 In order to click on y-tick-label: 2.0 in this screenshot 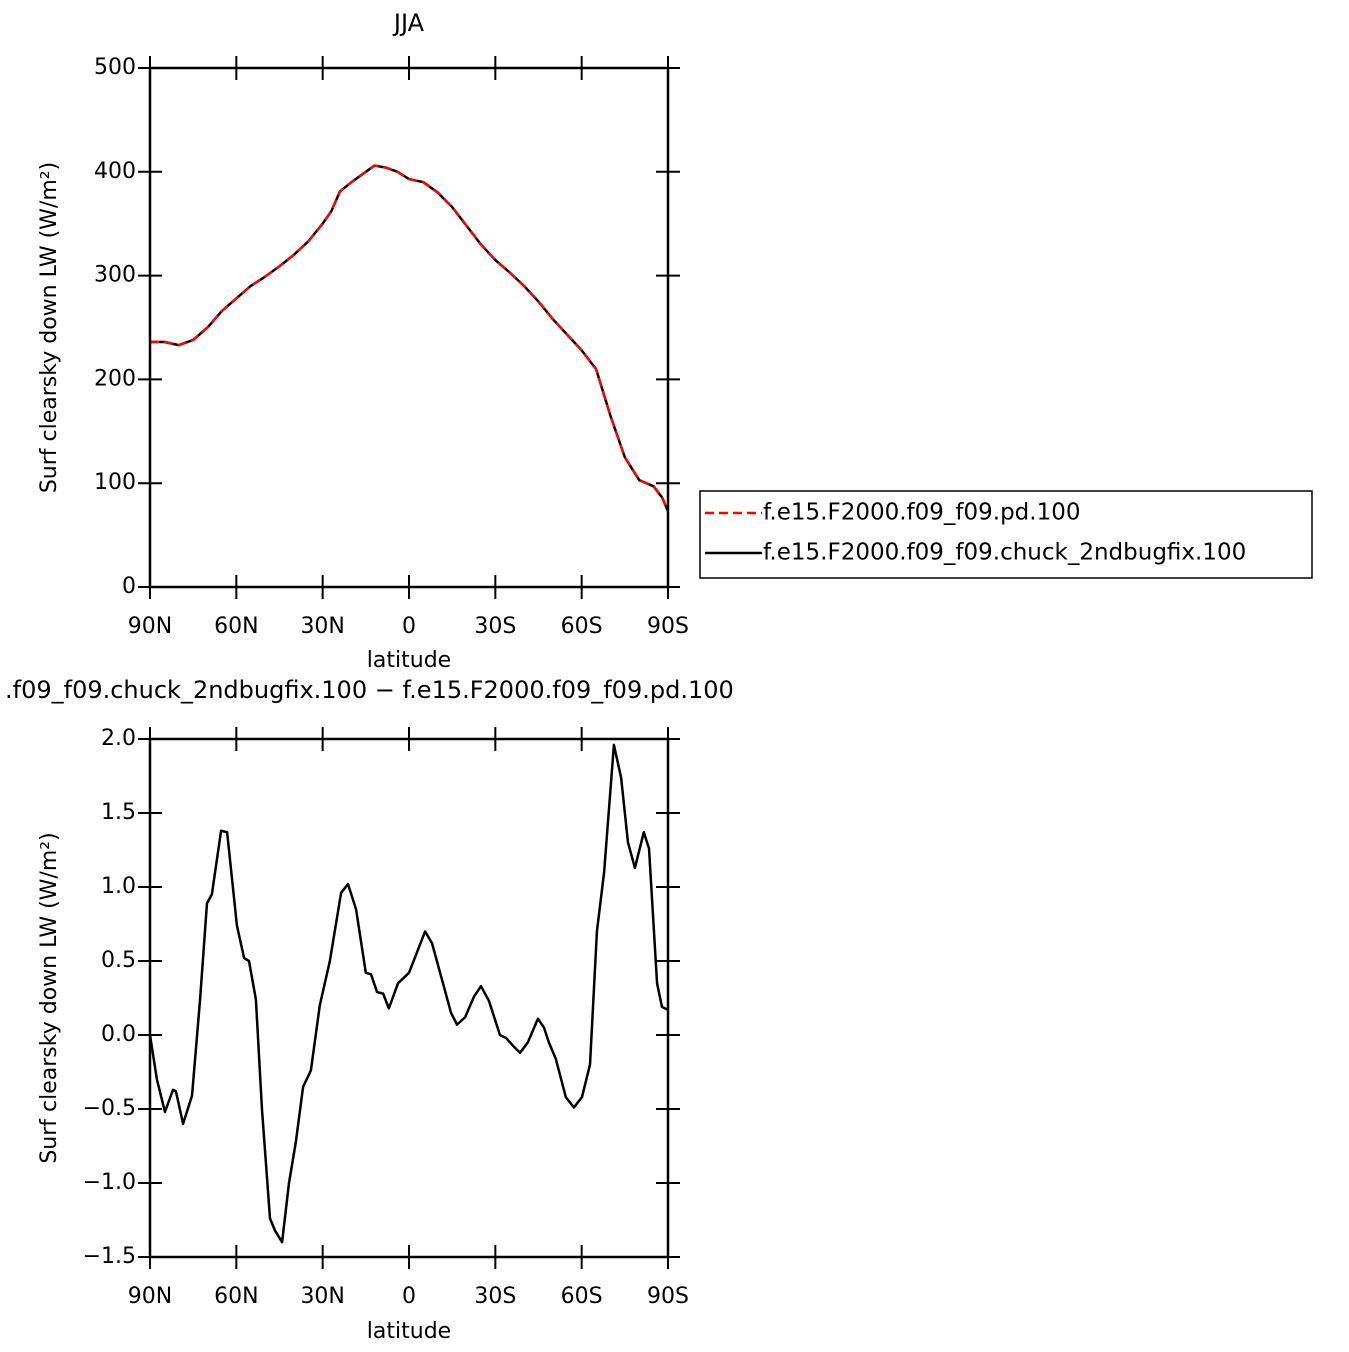, I will do `click(118, 738)`.